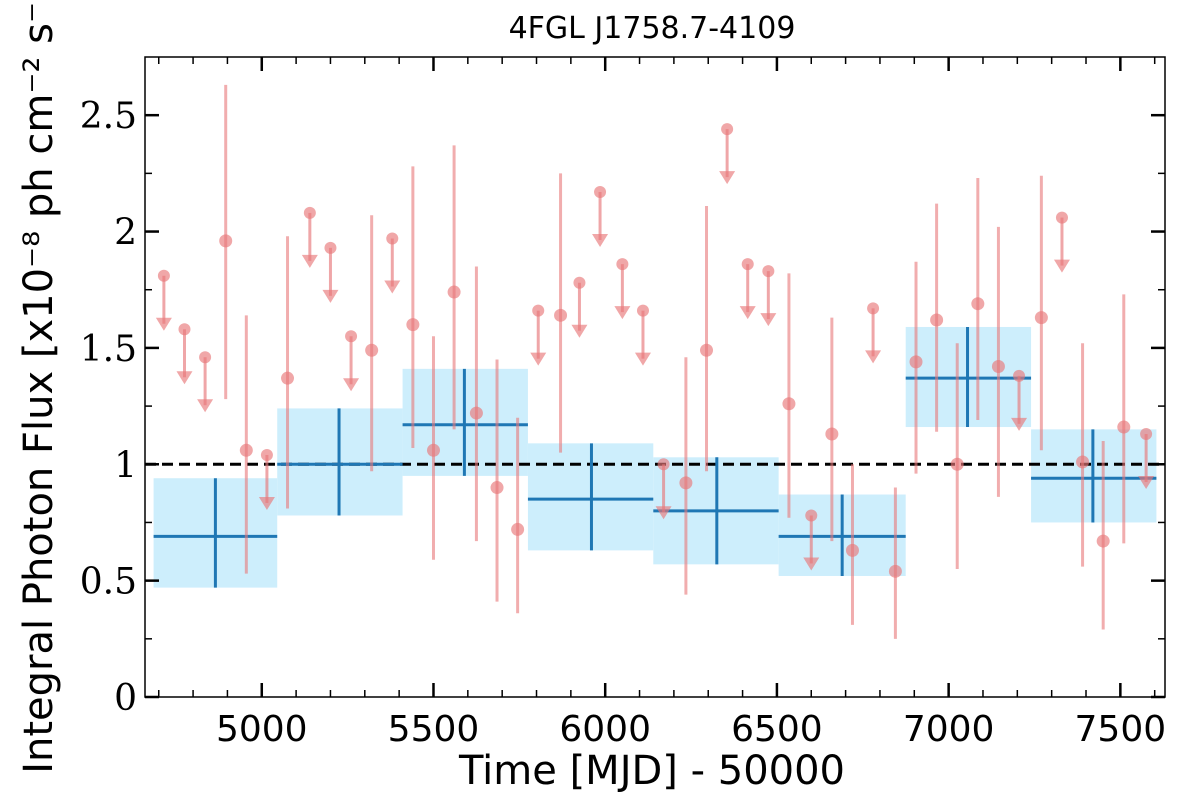 This screenshot has width=1200, height=800. Describe the element at coordinates (262, 729) in the screenshot. I see `x-tick-label: 5000` at that location.